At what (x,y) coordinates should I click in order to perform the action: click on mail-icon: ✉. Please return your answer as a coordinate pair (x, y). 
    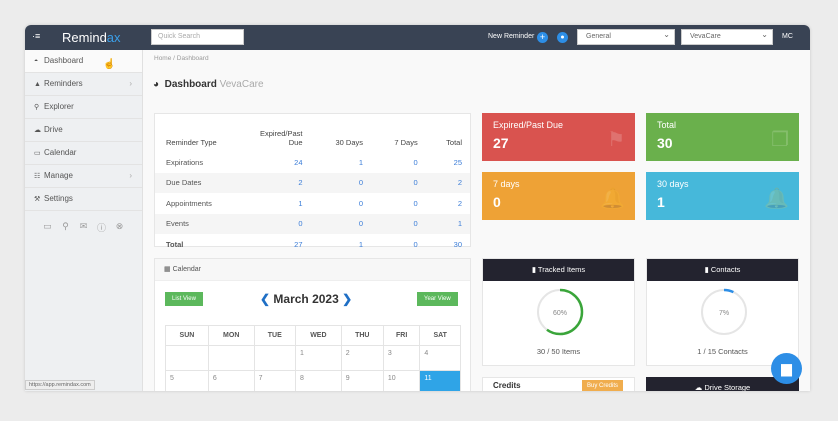
    Looking at the image, I should click on (83, 226).